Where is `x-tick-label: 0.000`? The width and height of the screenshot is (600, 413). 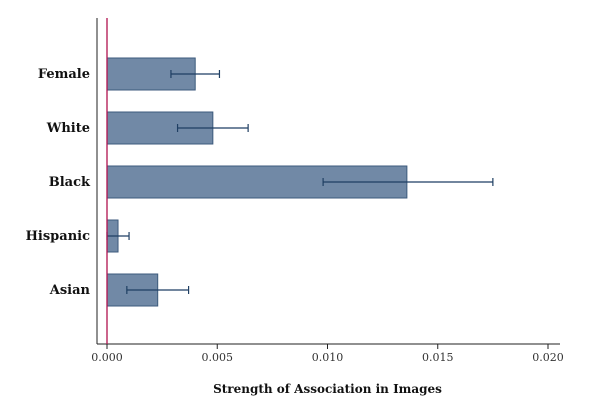 x-tick-label: 0.000 is located at coordinates (107, 357).